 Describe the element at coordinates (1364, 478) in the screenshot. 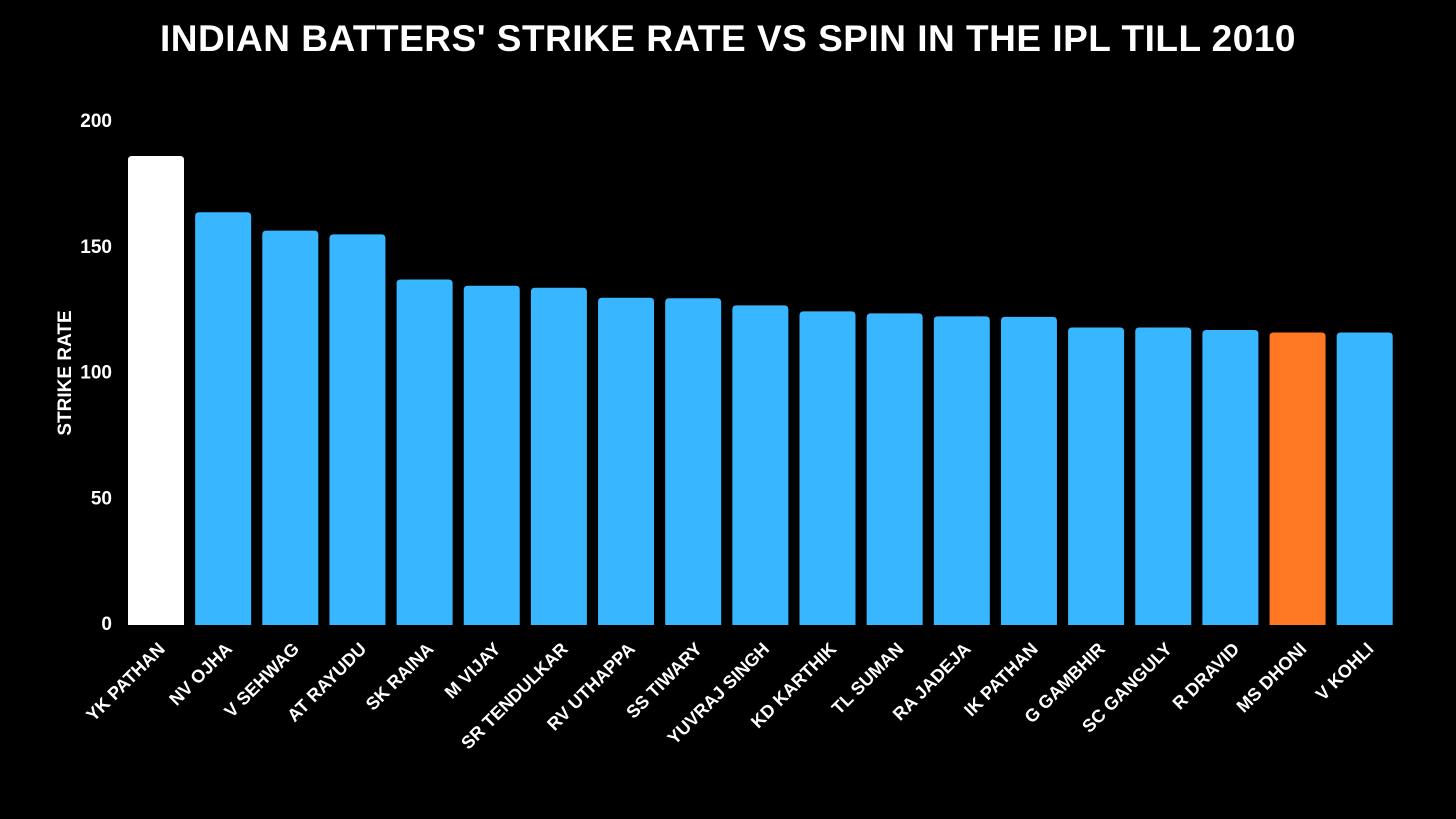

I see `bar-v-kohli` at that location.